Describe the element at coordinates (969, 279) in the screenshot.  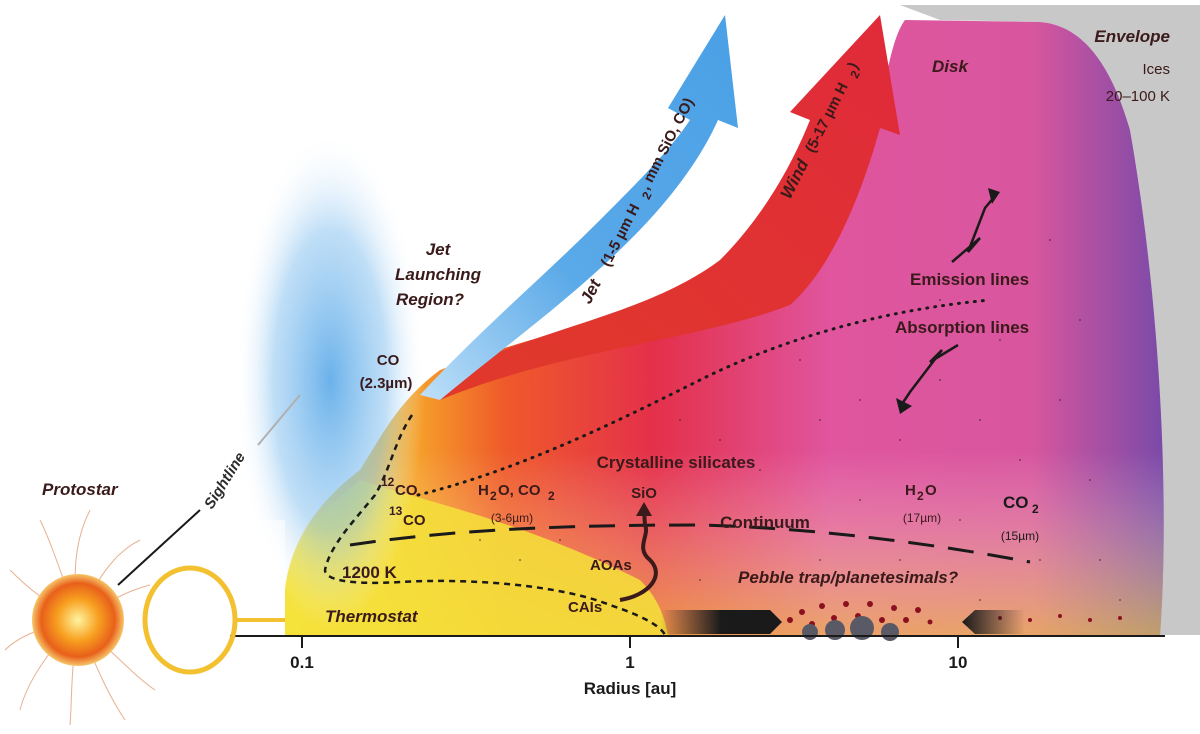
I see `emission-lines-label: Emission lines` at that location.